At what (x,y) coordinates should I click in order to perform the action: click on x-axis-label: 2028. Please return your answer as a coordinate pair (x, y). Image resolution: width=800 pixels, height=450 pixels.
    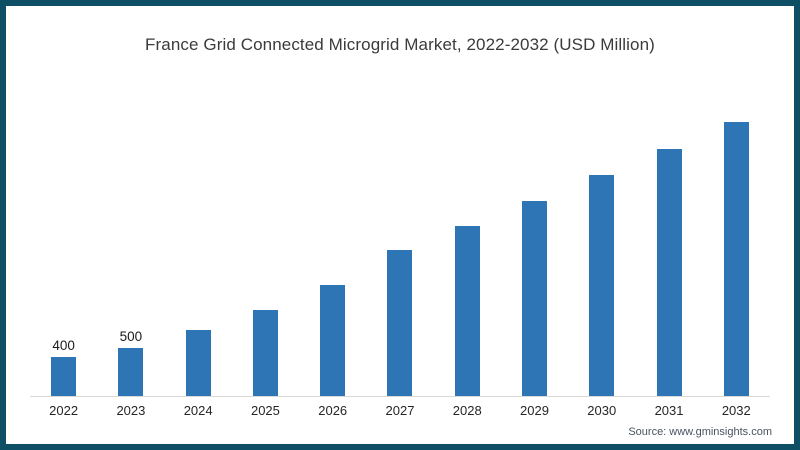
    Looking at the image, I should click on (467, 410).